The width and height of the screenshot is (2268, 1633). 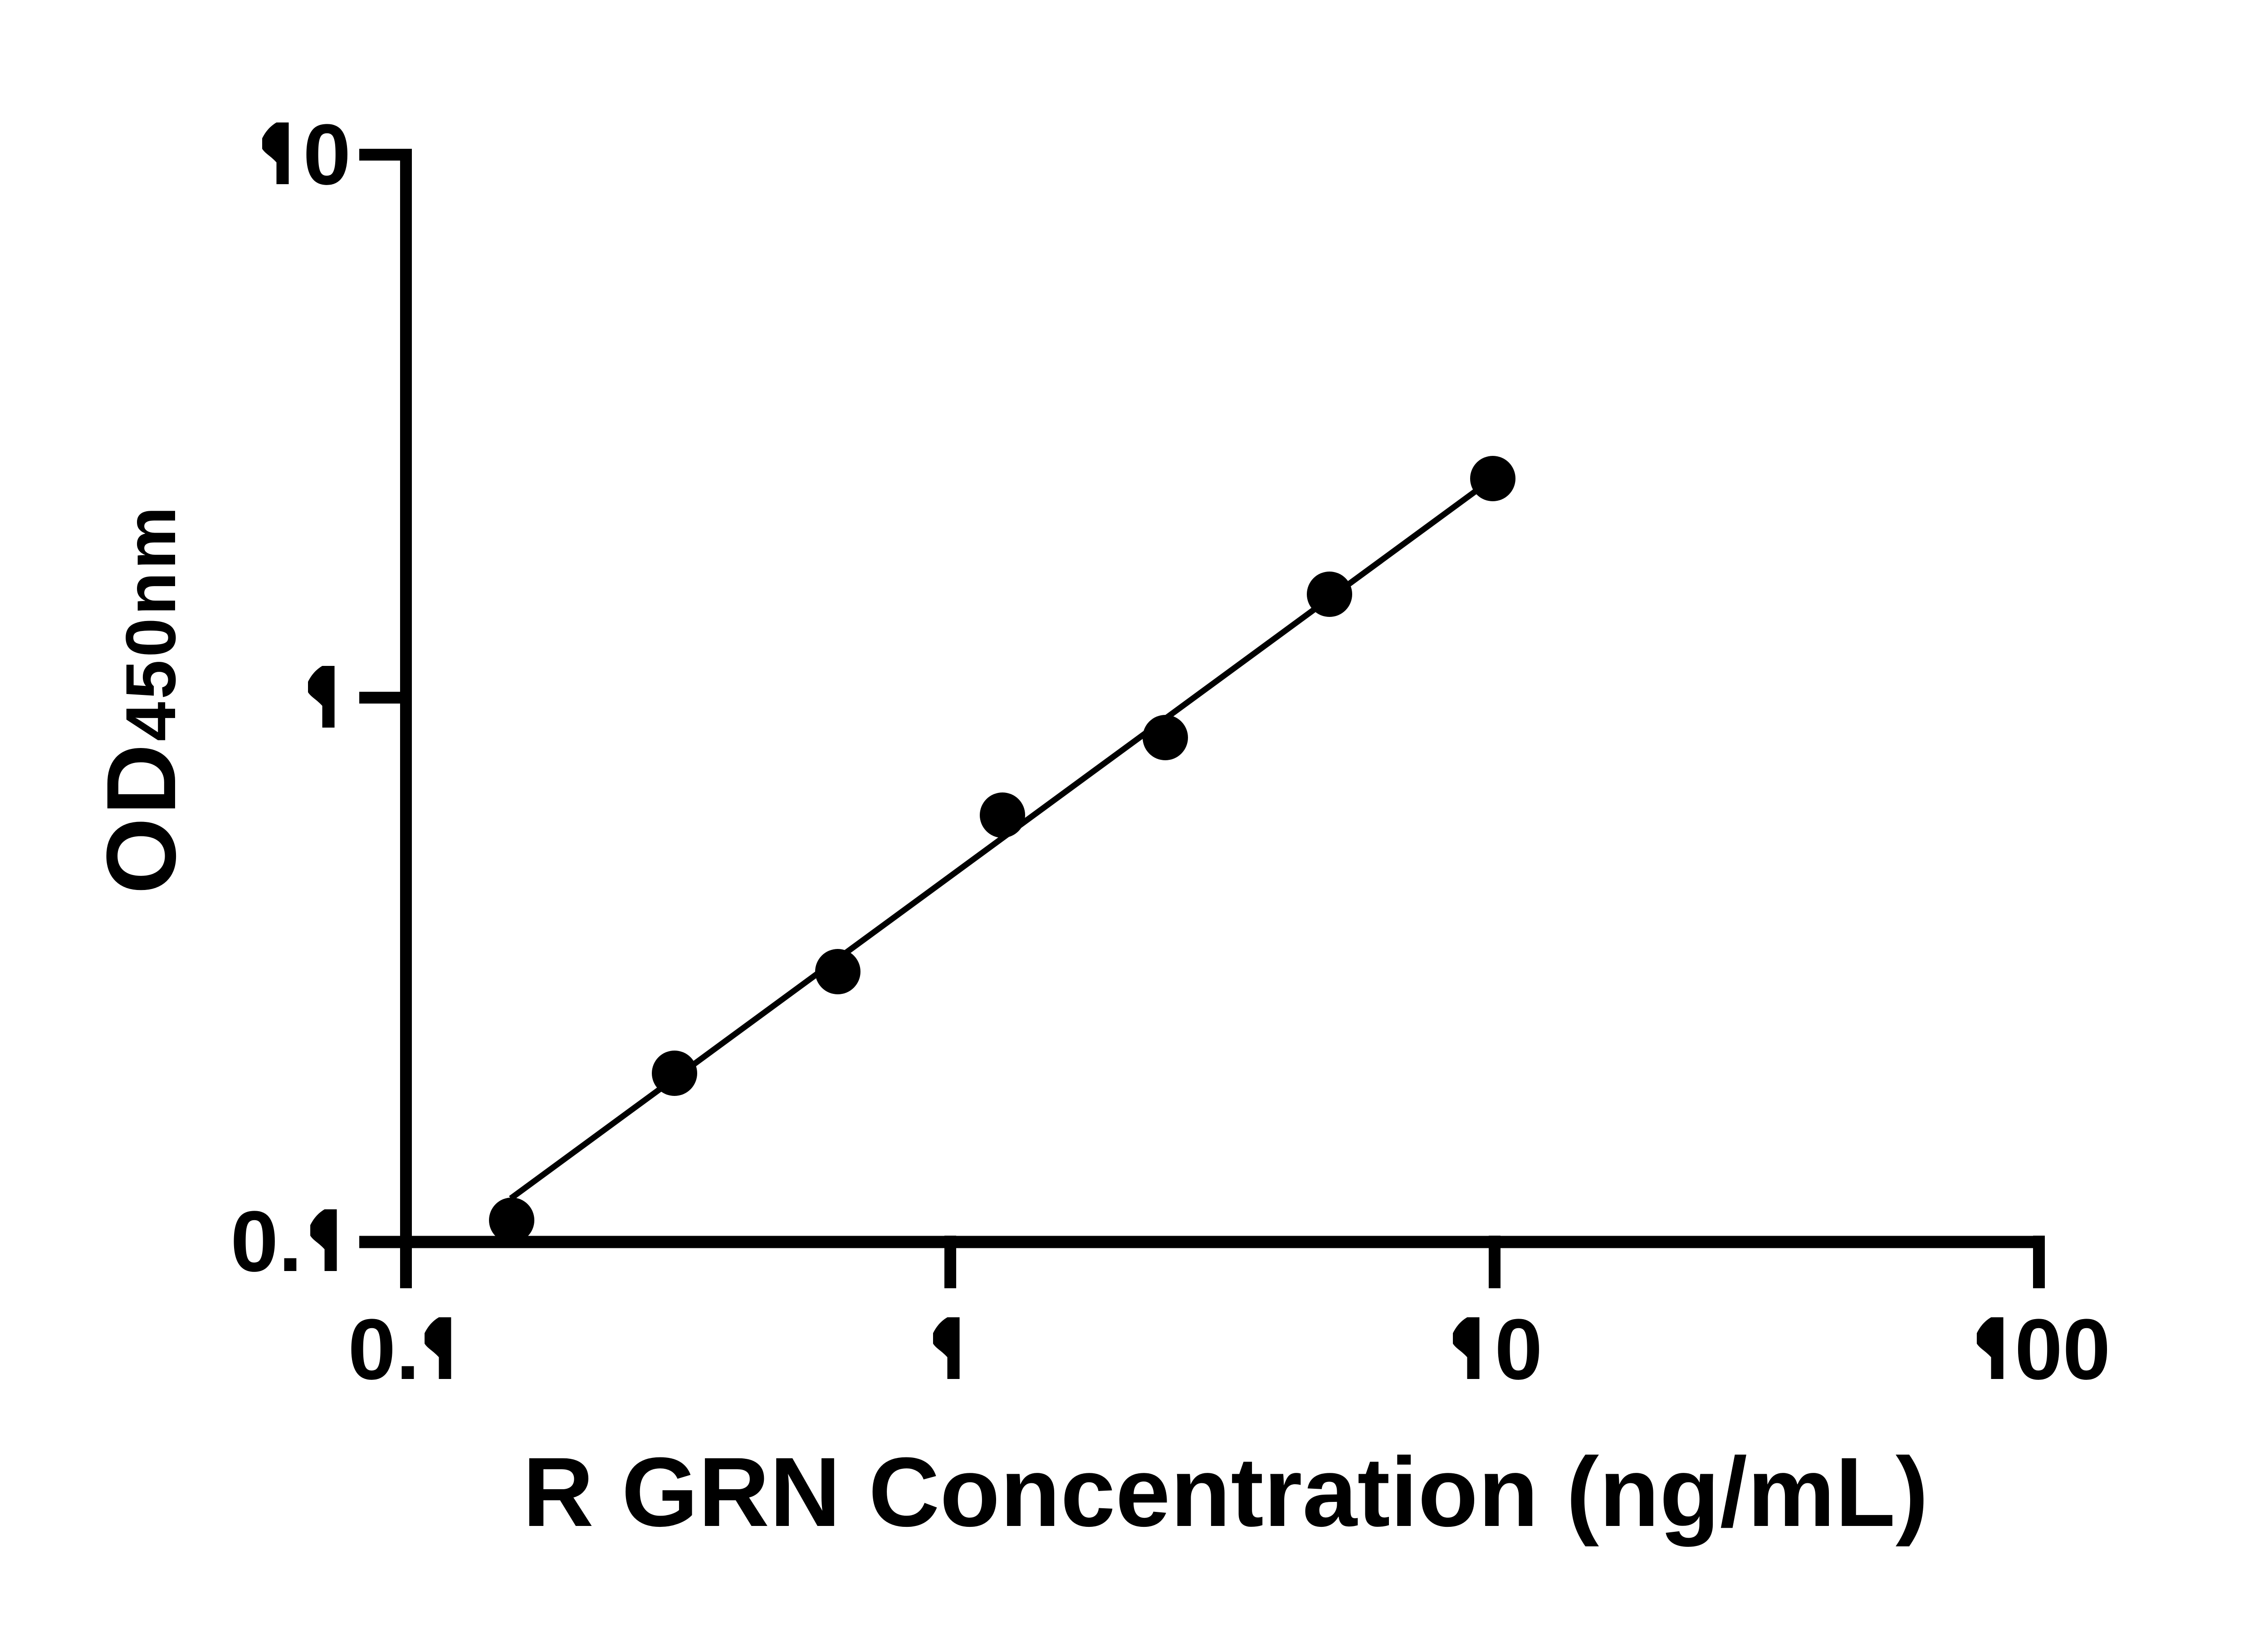 What do you see at coordinates (141, 699) in the screenshot?
I see `svg-text: OD450nm` at bounding box center [141, 699].